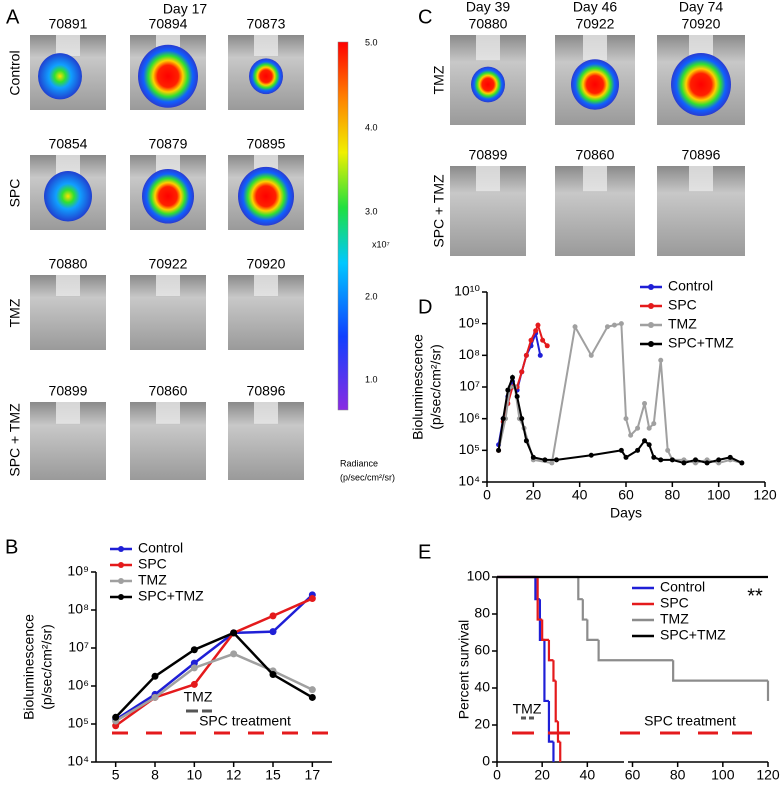 Image resolution: width=781 pixels, height=788 pixels. Describe the element at coordinates (482, 687) in the screenshot. I see `y-tick-label: 40` at that location.